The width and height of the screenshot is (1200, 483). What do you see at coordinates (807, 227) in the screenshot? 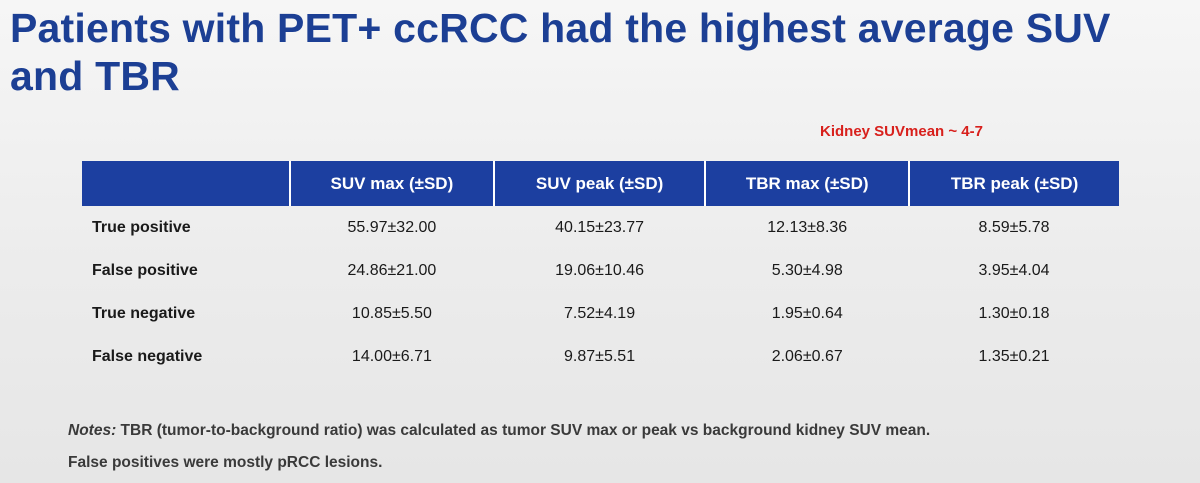
I see `cell-tbr-max: 12.13±8.36` at bounding box center [807, 227].